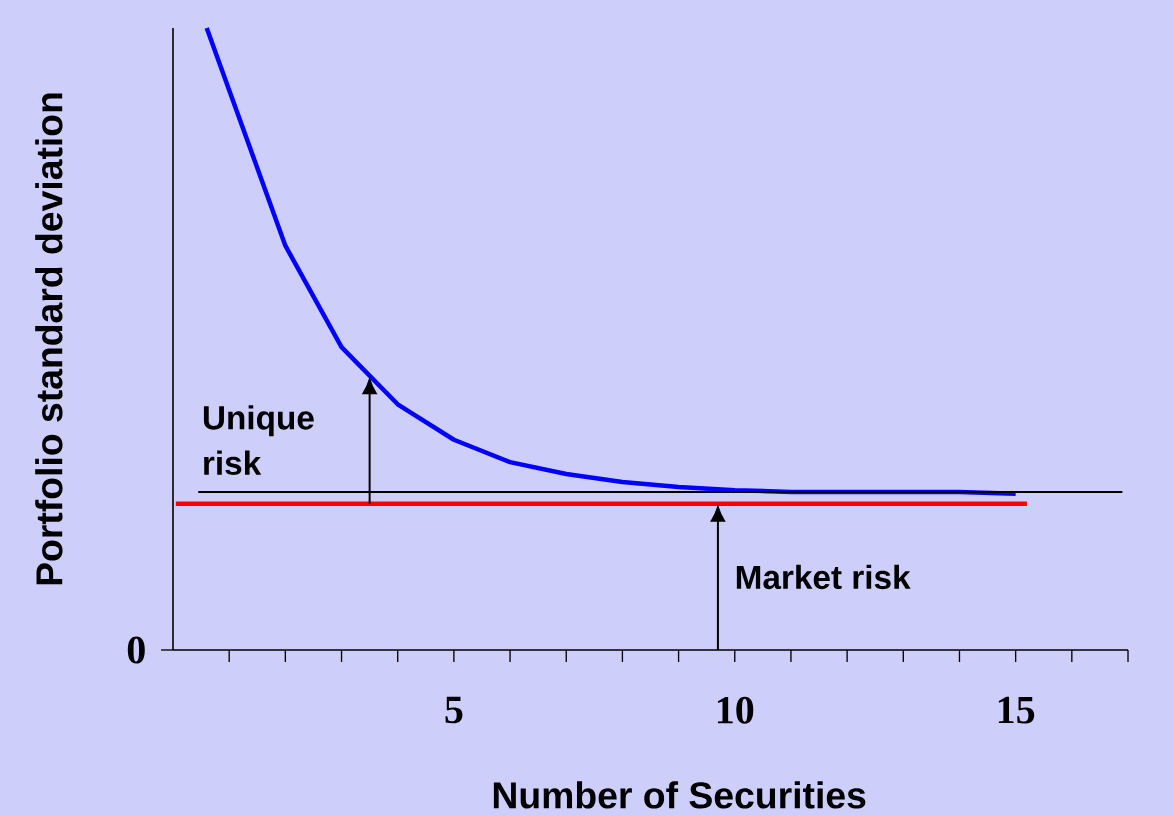 The height and width of the screenshot is (816, 1174). What do you see at coordinates (823, 577) in the screenshot?
I see `annotation: Market risk` at bounding box center [823, 577].